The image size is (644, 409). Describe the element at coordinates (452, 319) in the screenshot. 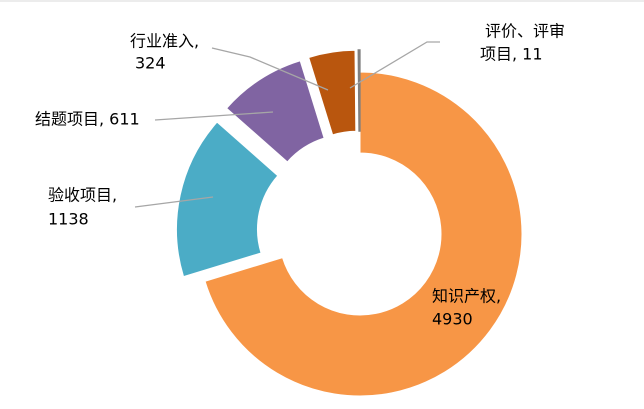

I see `data-label: 4930` at that location.